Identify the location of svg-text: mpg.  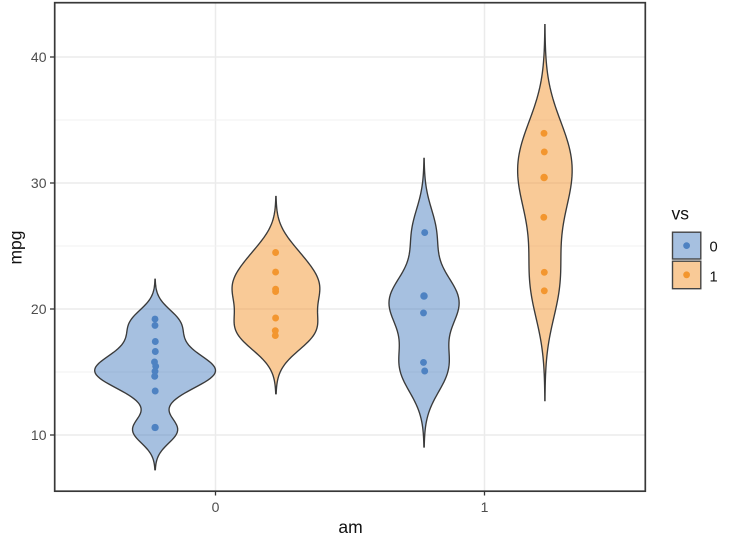
(16, 247).